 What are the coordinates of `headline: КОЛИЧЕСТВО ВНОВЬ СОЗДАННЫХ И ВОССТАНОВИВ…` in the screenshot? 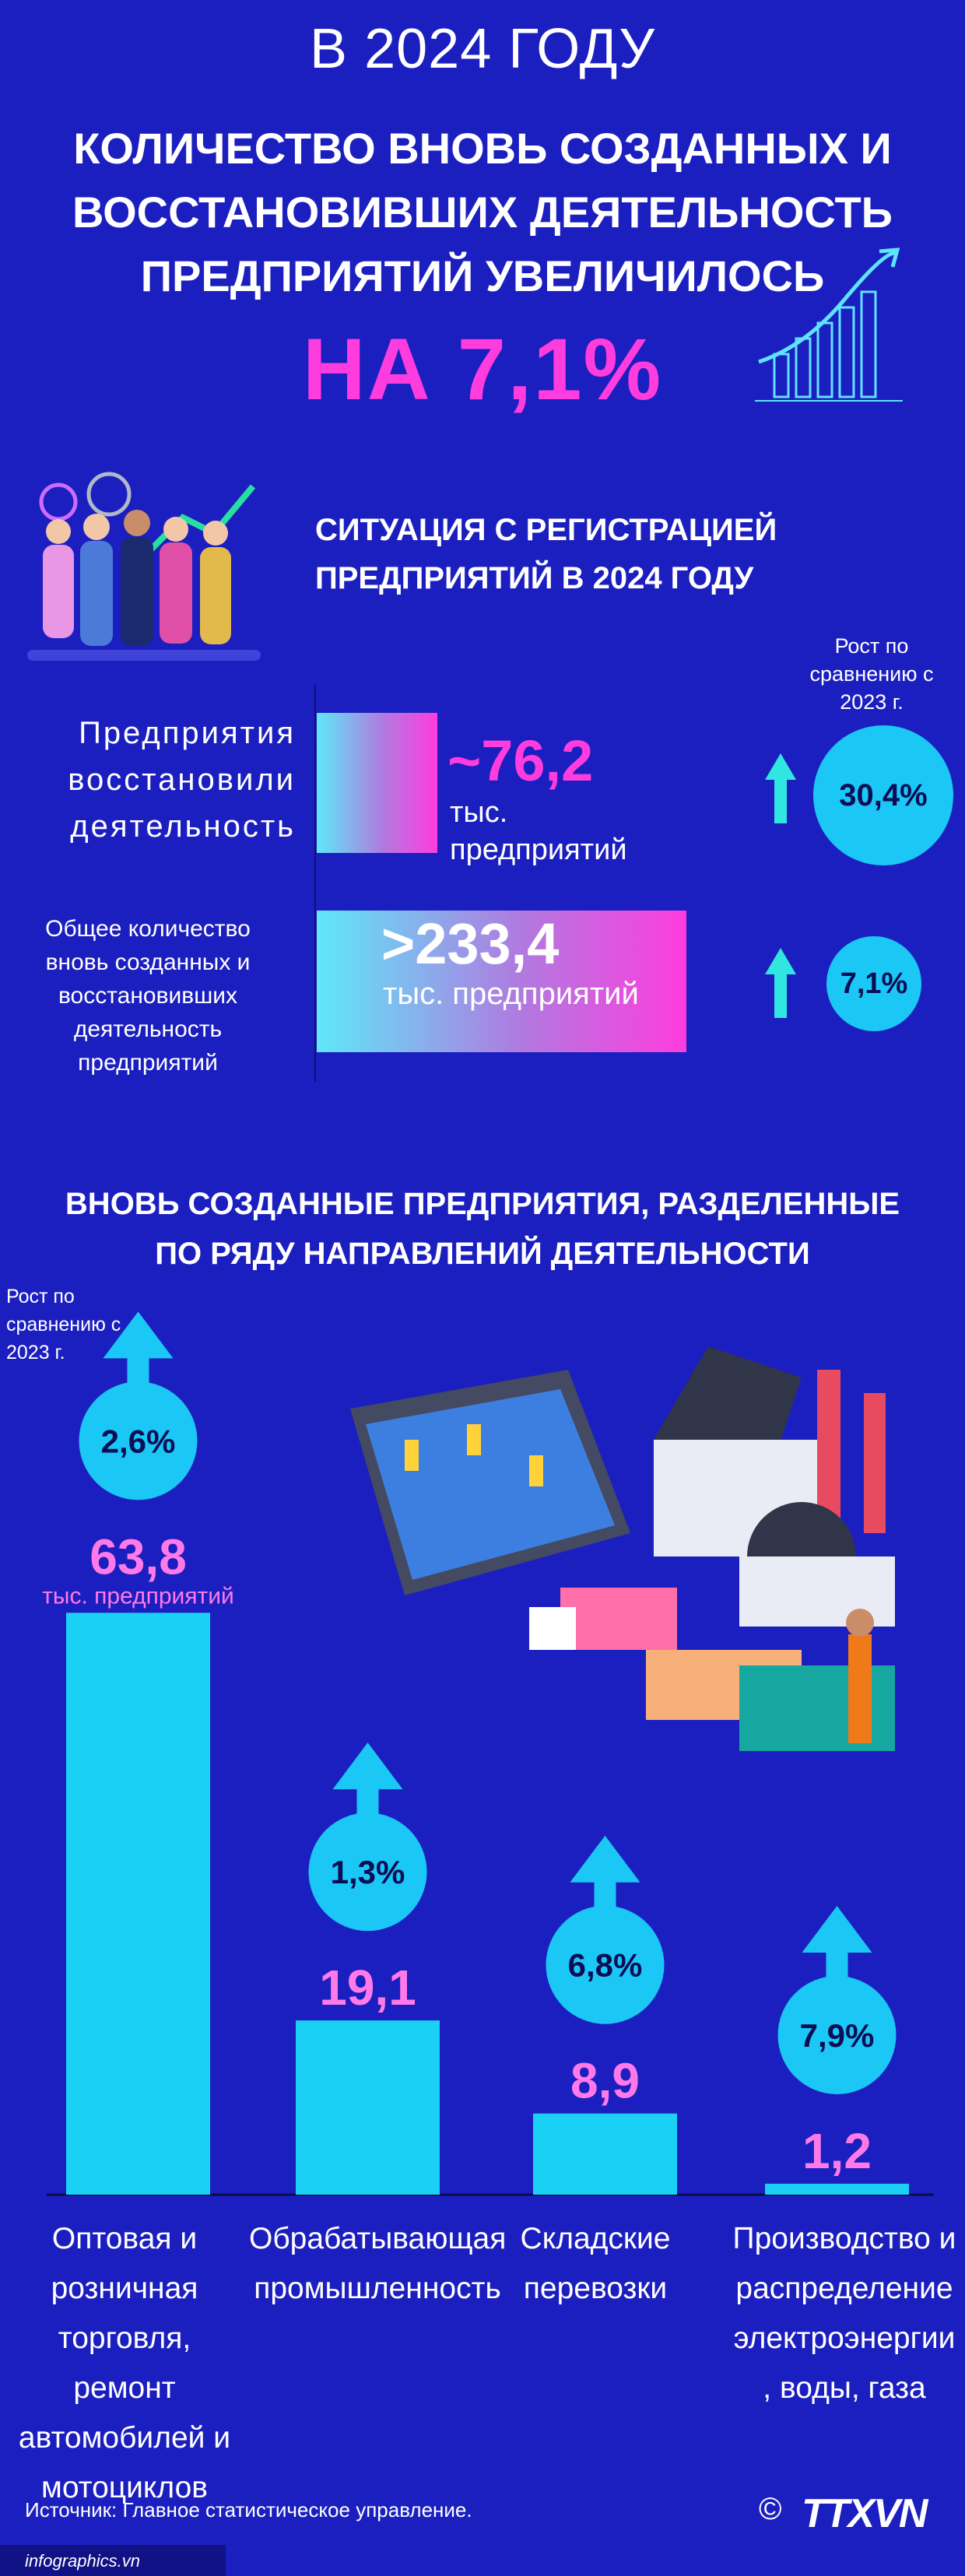 It's located at (482, 212).